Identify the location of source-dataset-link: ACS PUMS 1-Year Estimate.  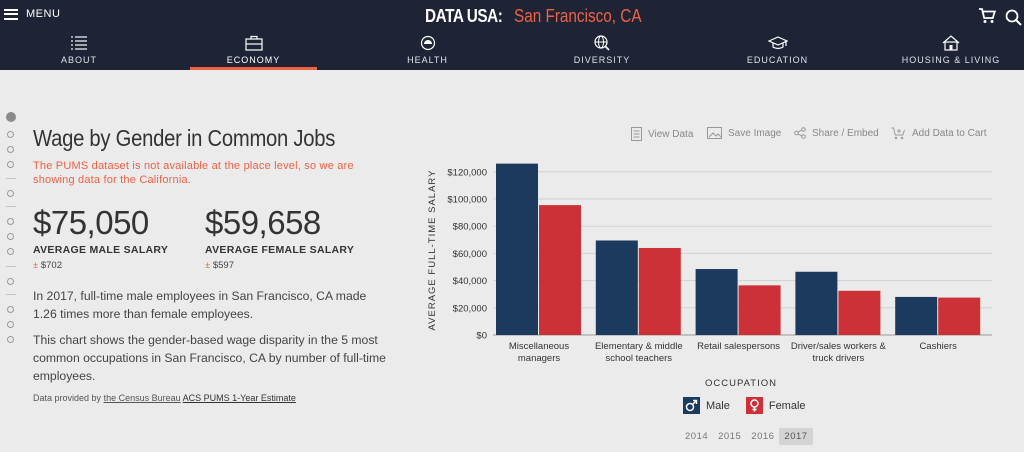
(239, 398).